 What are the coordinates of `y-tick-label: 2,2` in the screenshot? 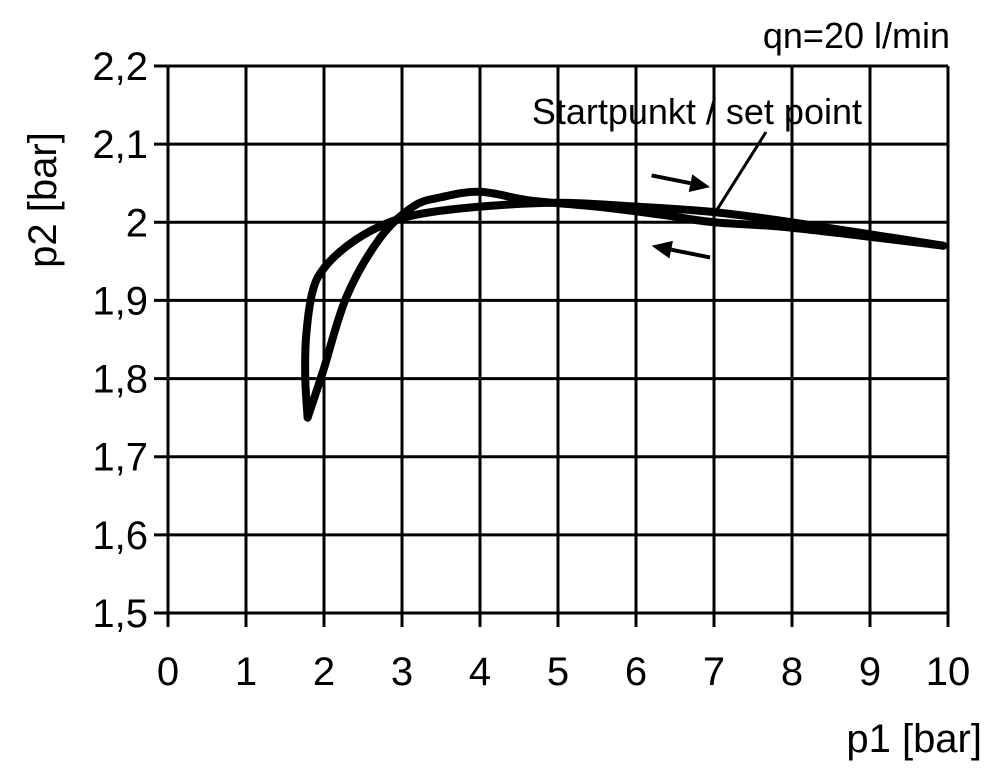 It's located at (120, 67).